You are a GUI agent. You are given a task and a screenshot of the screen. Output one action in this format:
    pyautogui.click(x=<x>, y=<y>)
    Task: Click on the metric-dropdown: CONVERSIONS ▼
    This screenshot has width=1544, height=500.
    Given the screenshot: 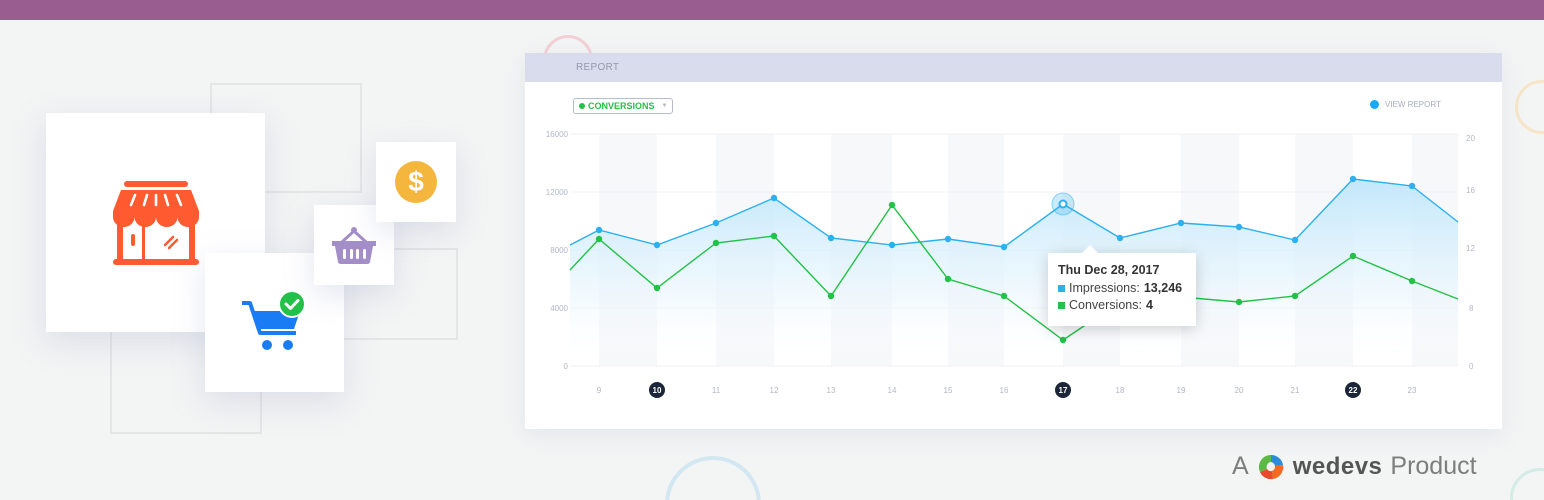 What is the action you would take?
    pyautogui.click(x=623, y=106)
    